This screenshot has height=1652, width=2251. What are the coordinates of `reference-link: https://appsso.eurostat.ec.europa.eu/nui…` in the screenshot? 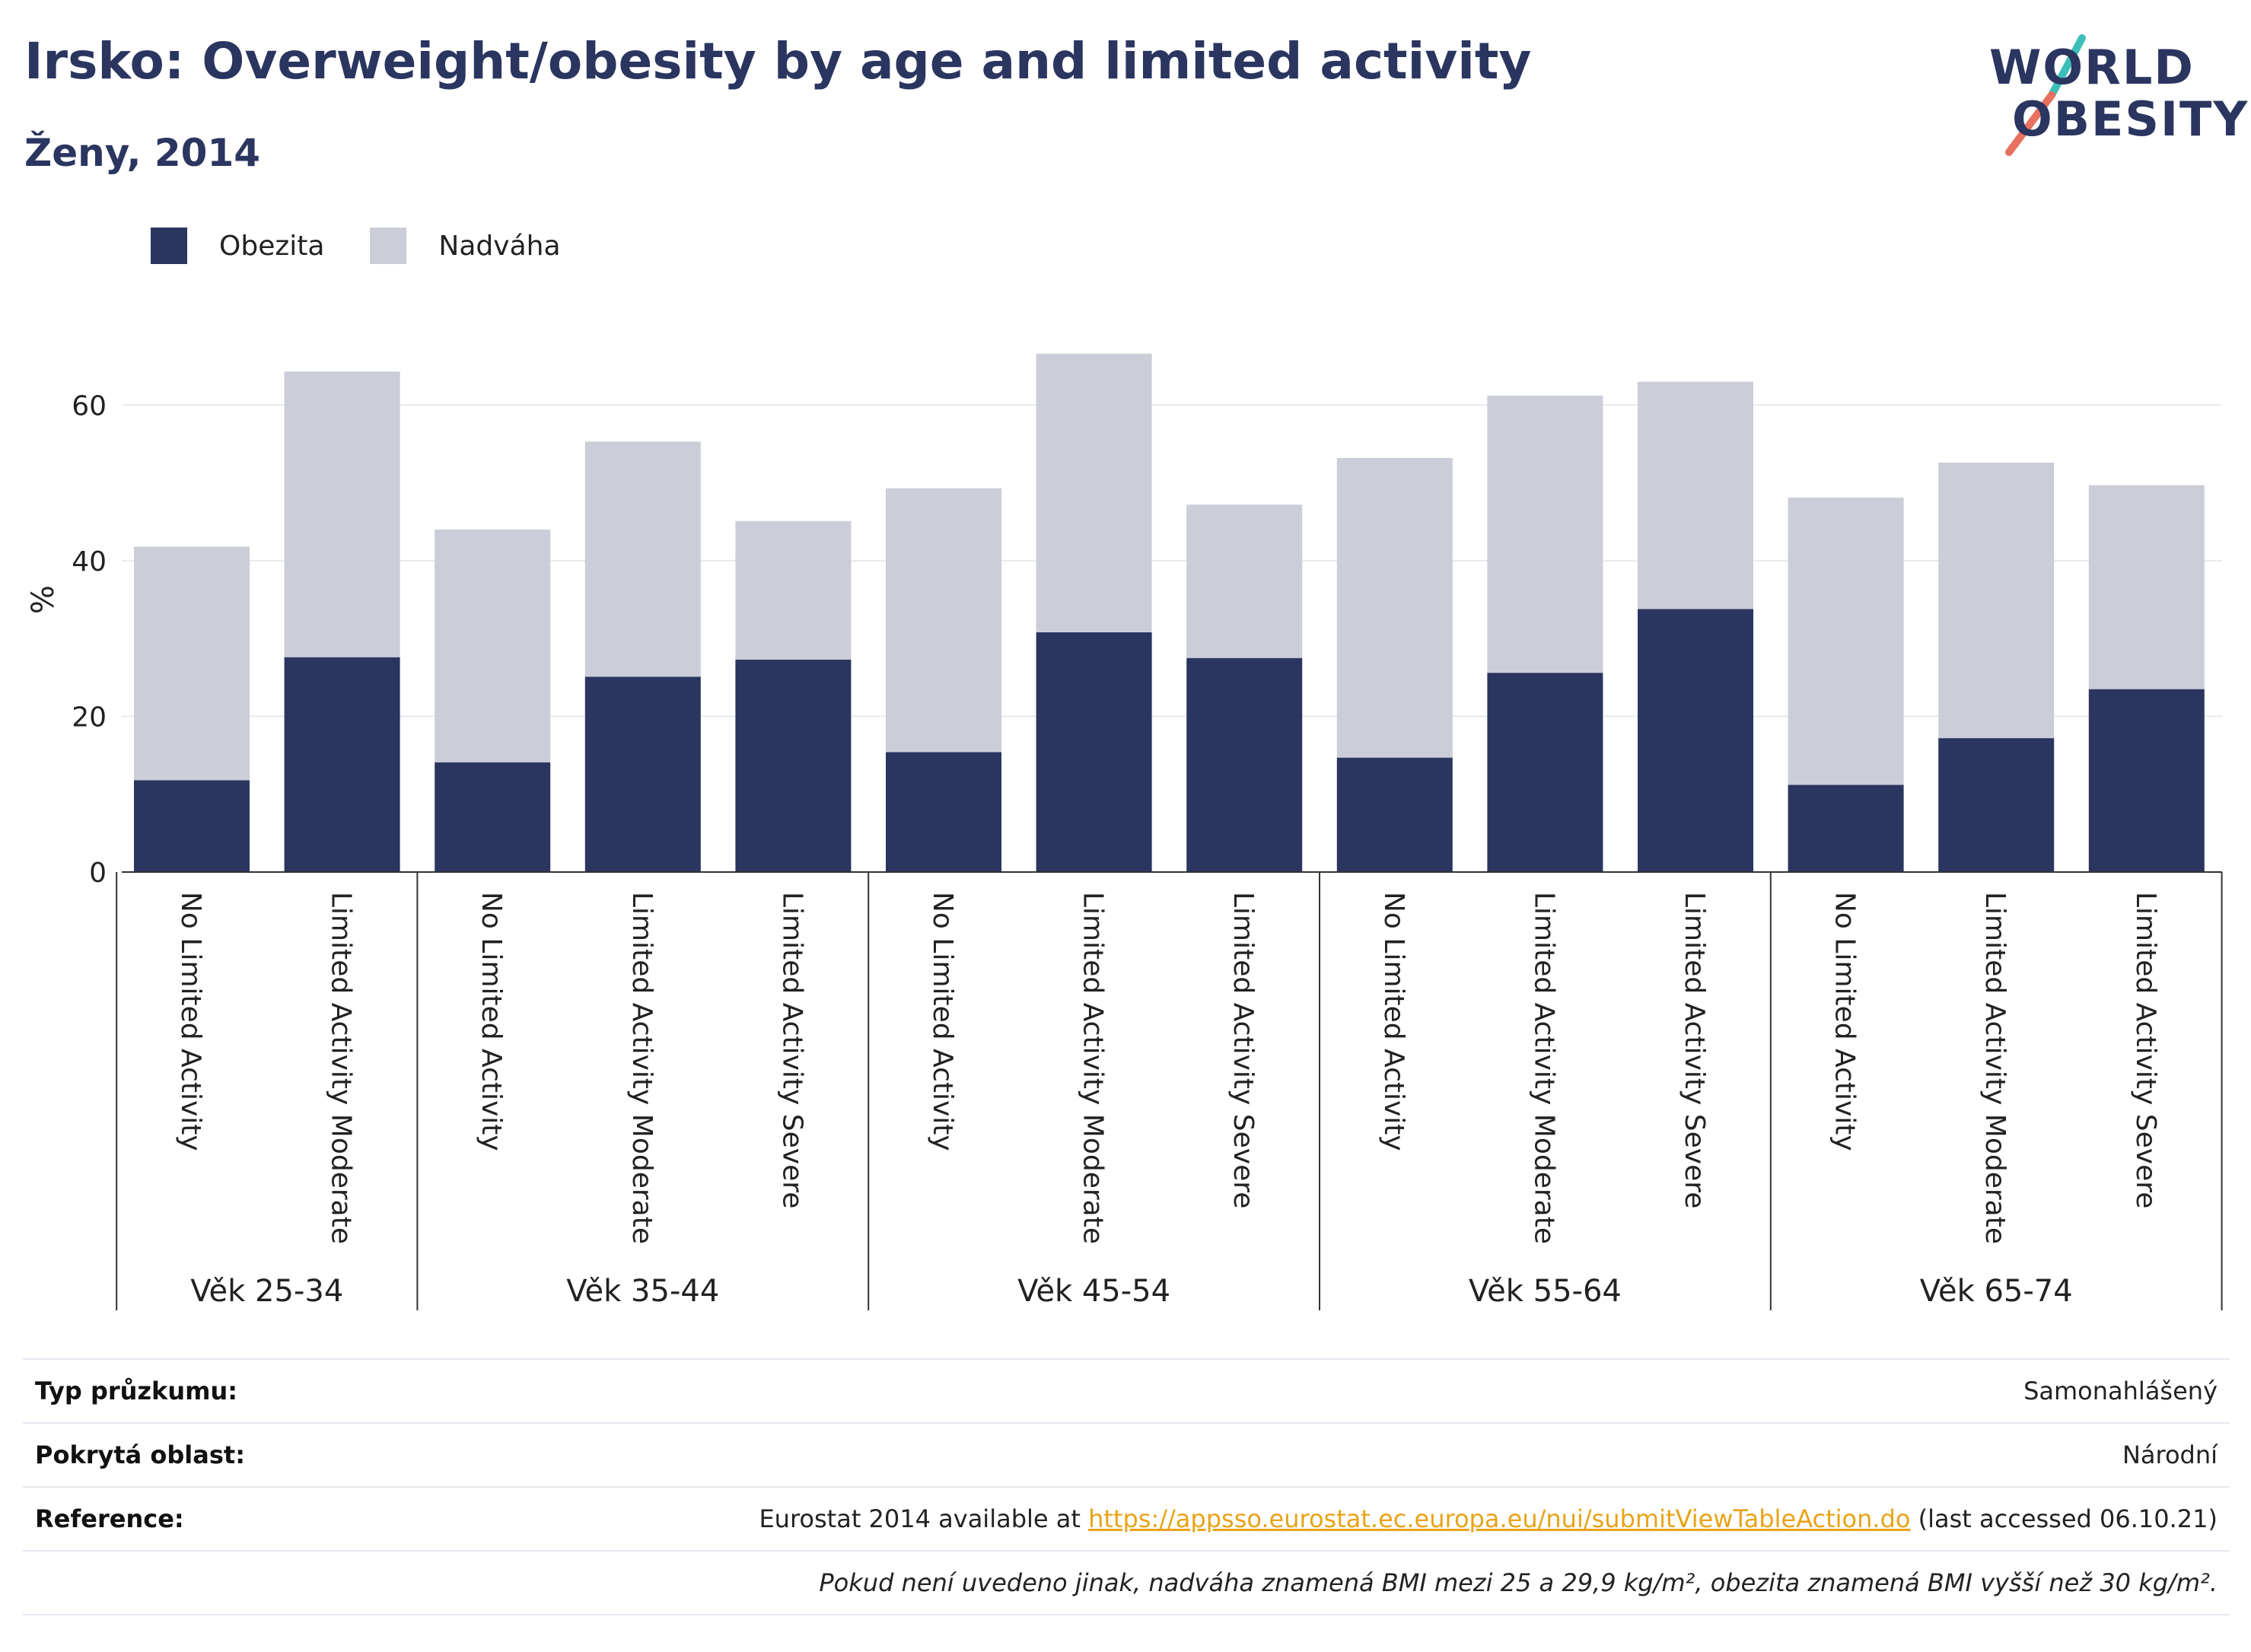 It's located at (1499, 1518).